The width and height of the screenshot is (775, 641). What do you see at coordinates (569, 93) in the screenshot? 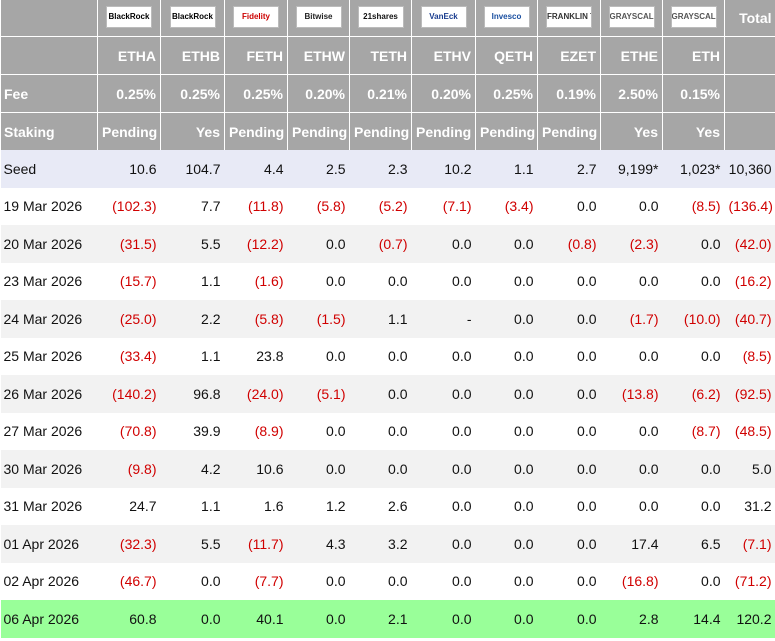
I see `fee-value: 0.19%` at bounding box center [569, 93].